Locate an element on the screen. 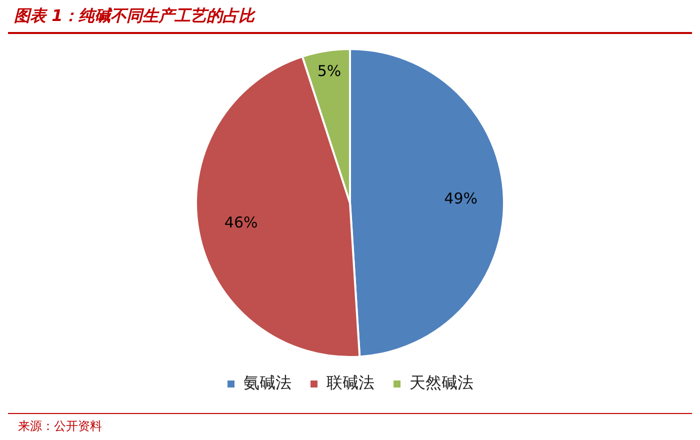 Image resolution: width=700 pixels, height=440 pixels. data-label: 49% is located at coordinates (461, 198).